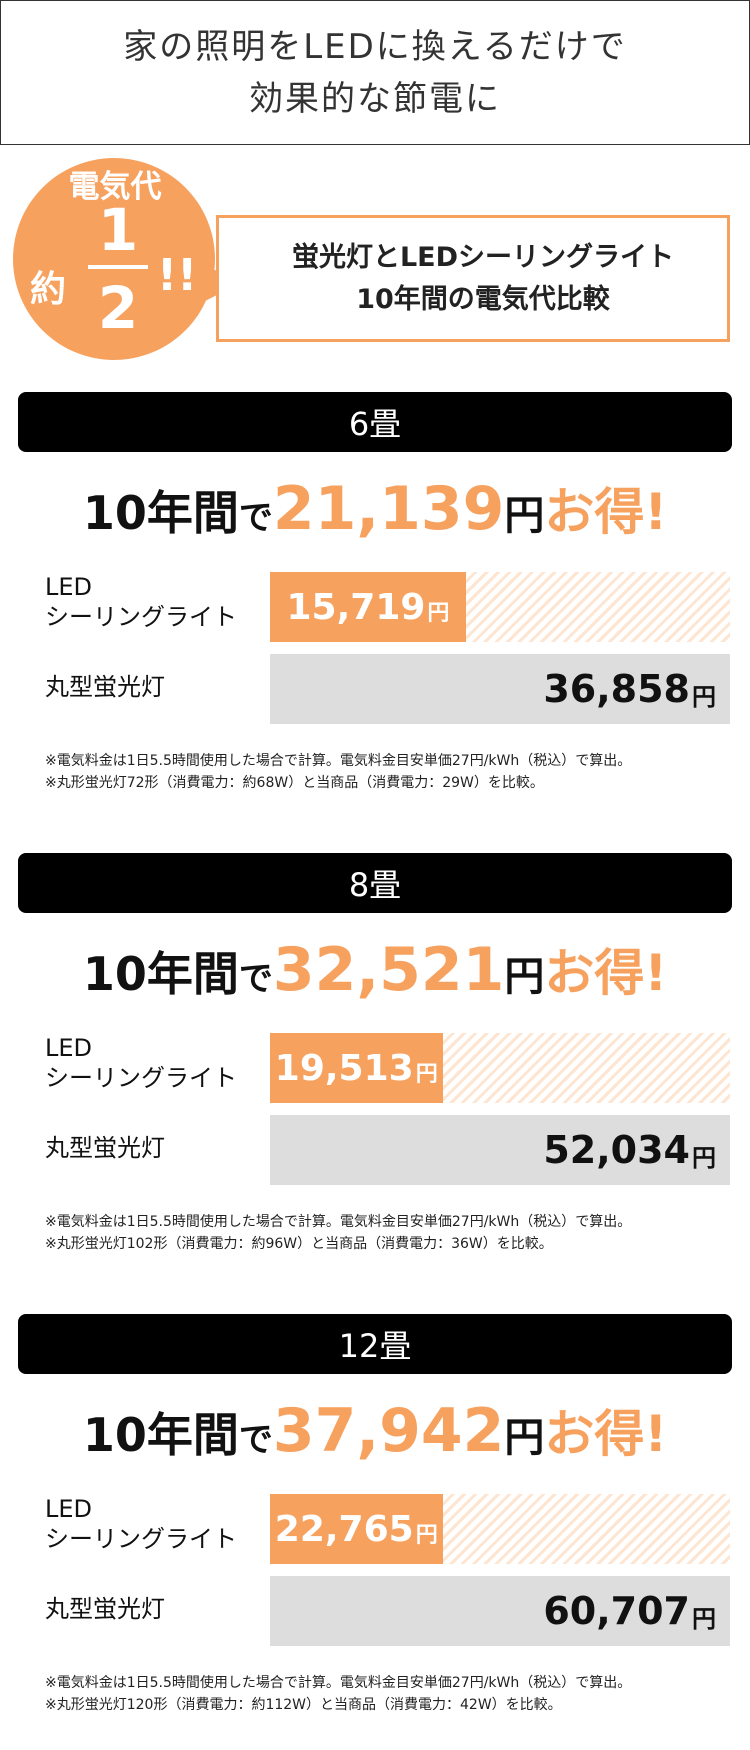 This screenshot has height=1750, width=750. Describe the element at coordinates (500, 1529) in the screenshot. I see `led-bar-track: 22,765 円` at that location.